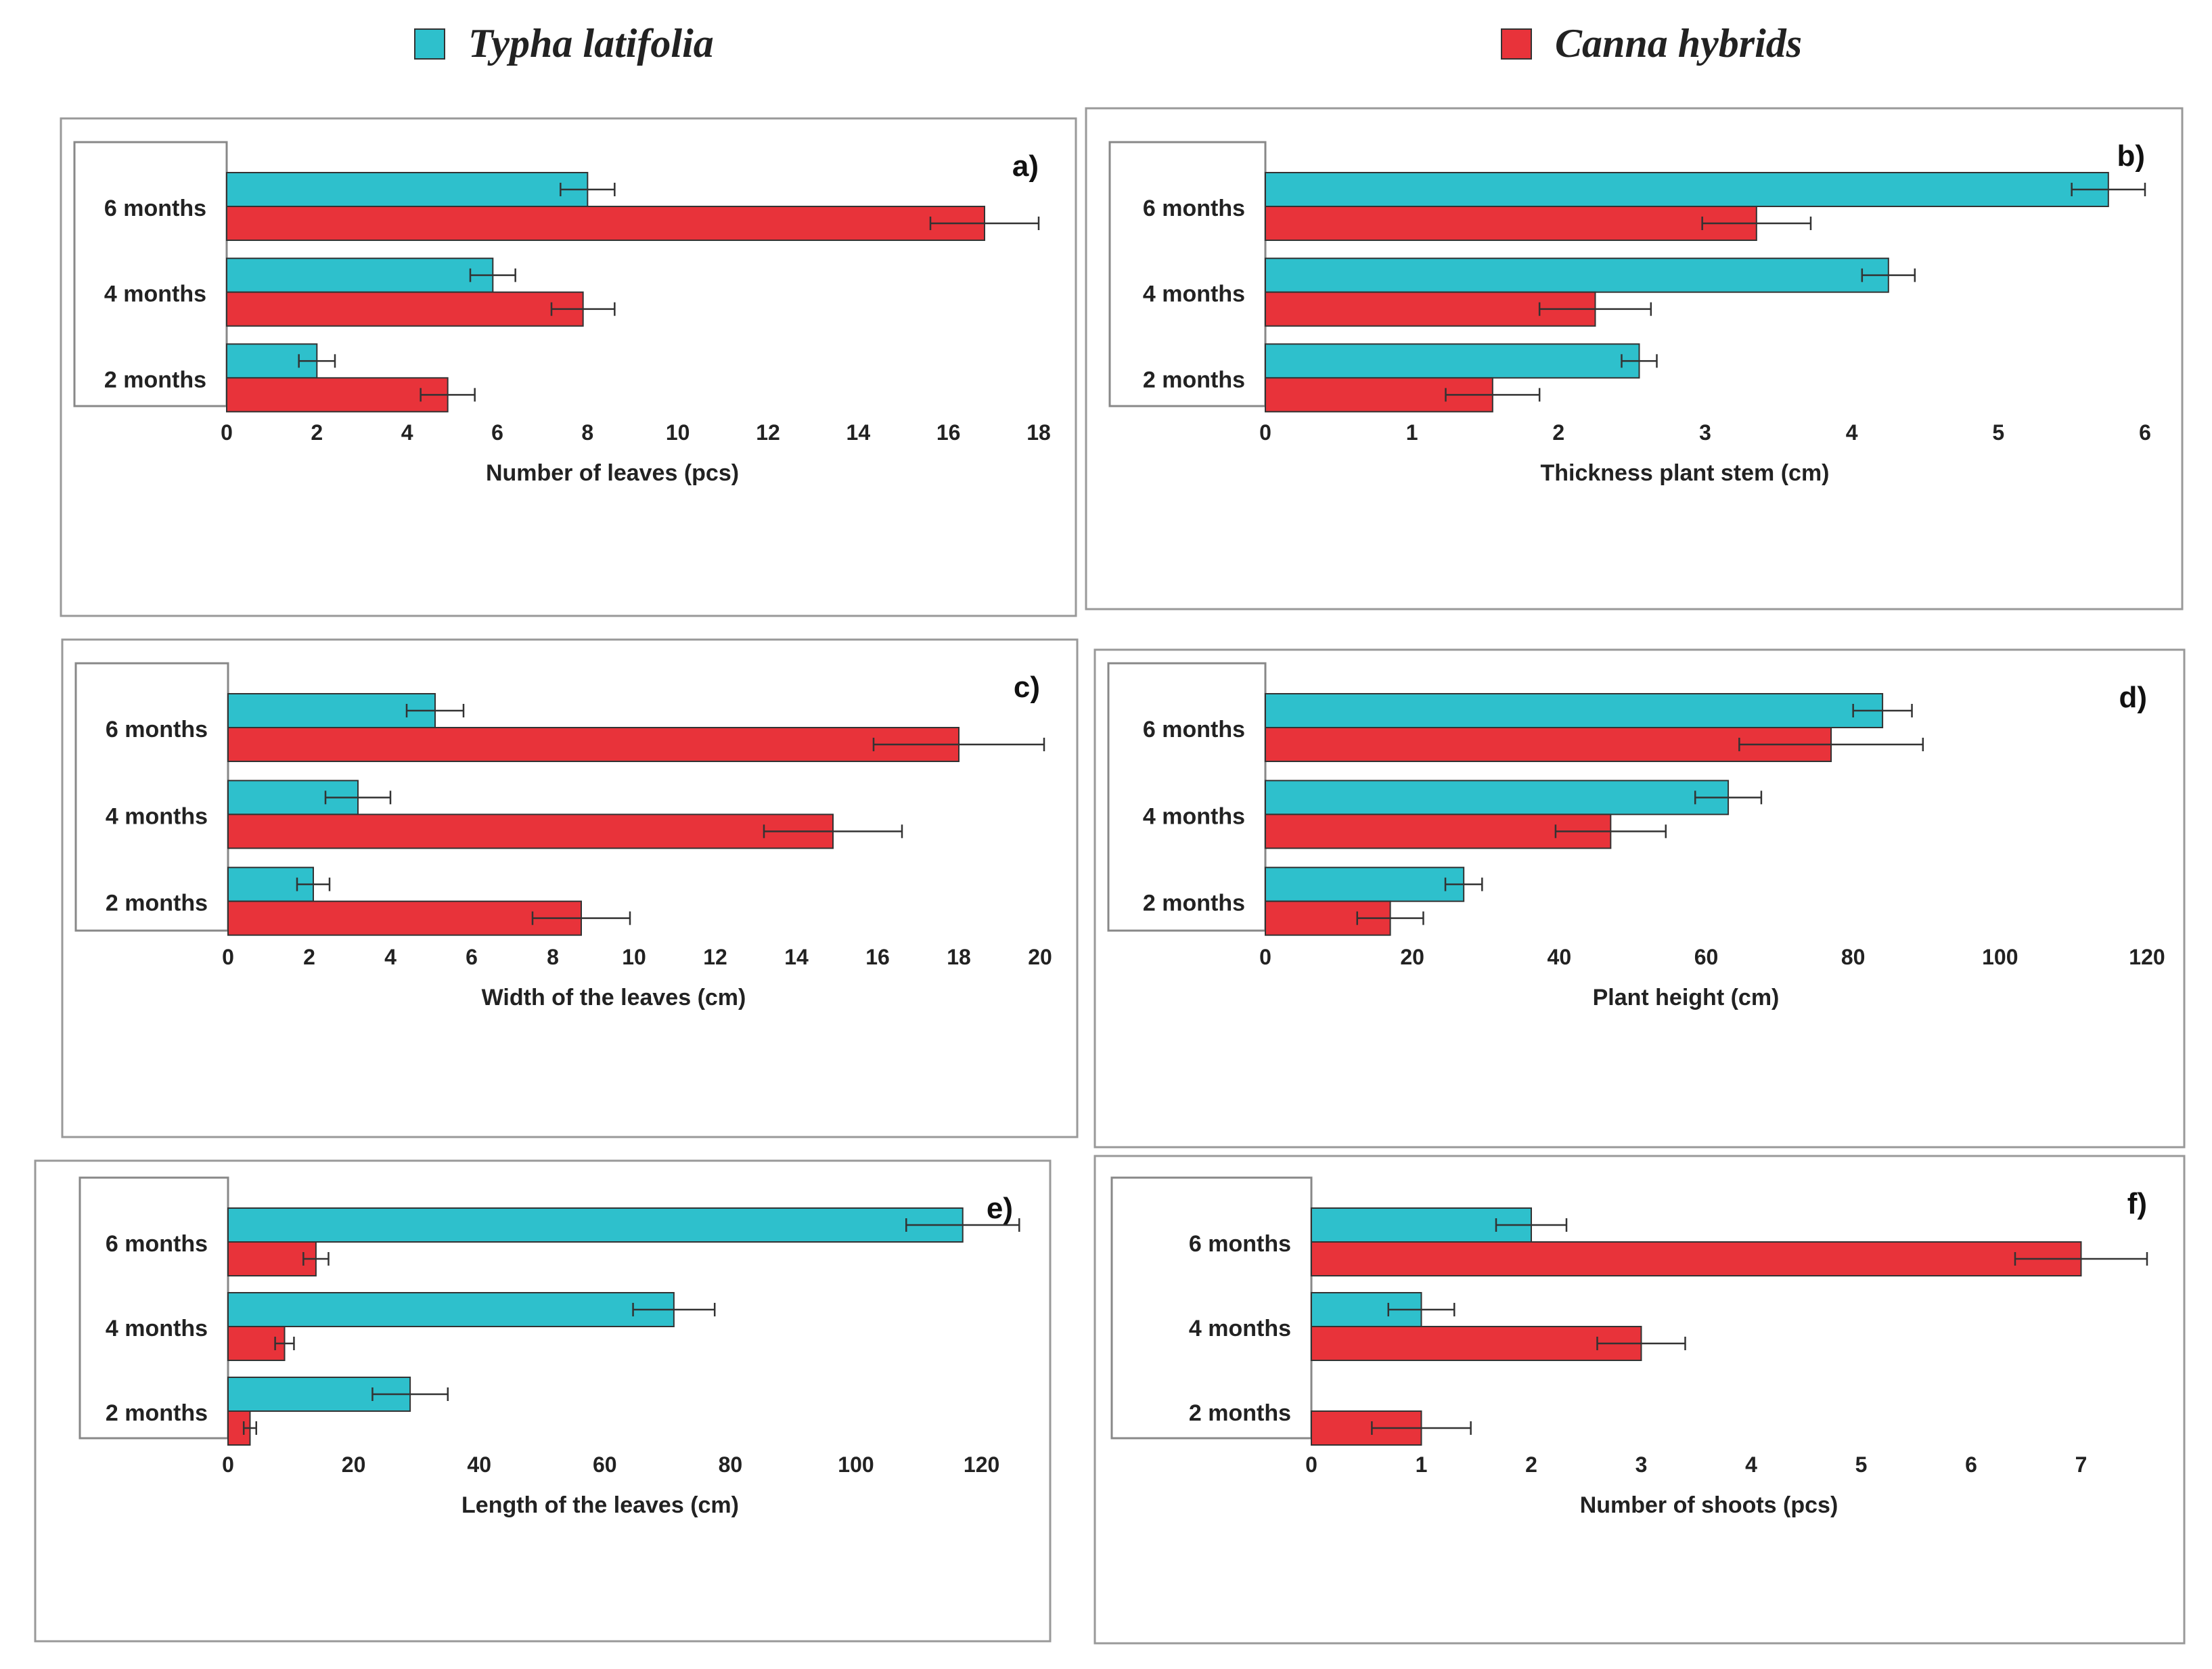 The image size is (2212, 1669). I want to click on panel-label: b), so click(2131, 156).